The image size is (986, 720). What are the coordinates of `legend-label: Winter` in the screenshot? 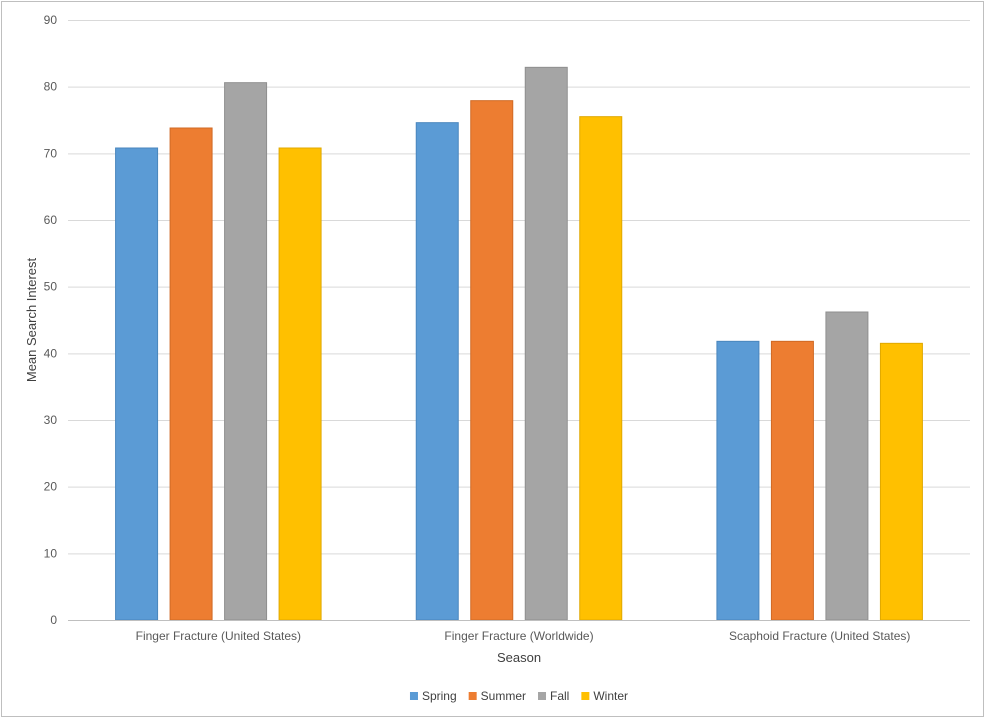 It's located at (610, 696).